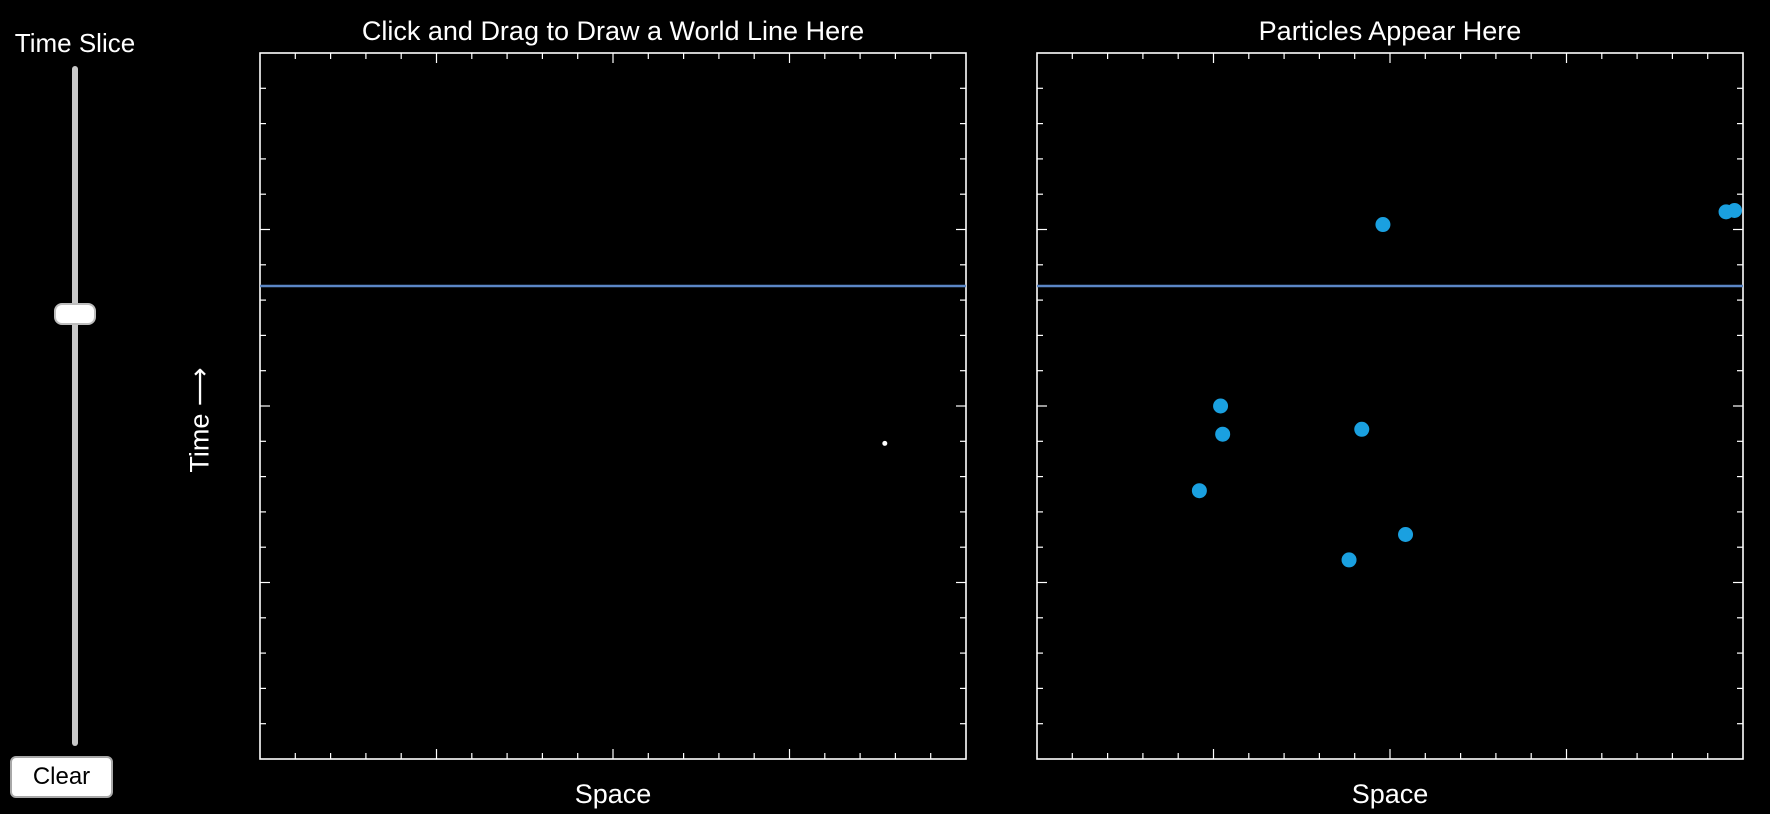 This screenshot has height=814, width=1770. I want to click on left-plot-ylabel: Time ⟶, so click(199, 420).